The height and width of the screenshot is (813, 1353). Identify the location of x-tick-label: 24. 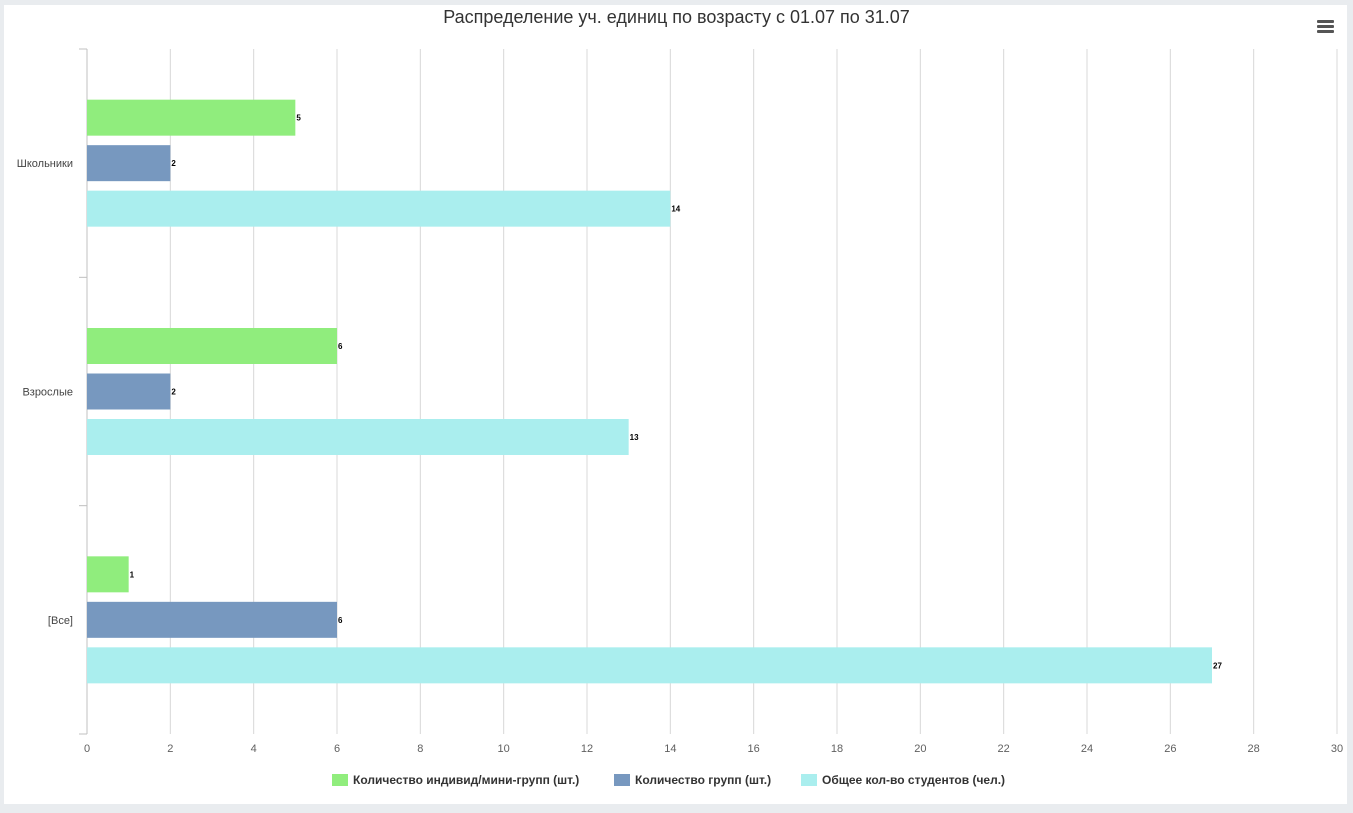
(1087, 749).